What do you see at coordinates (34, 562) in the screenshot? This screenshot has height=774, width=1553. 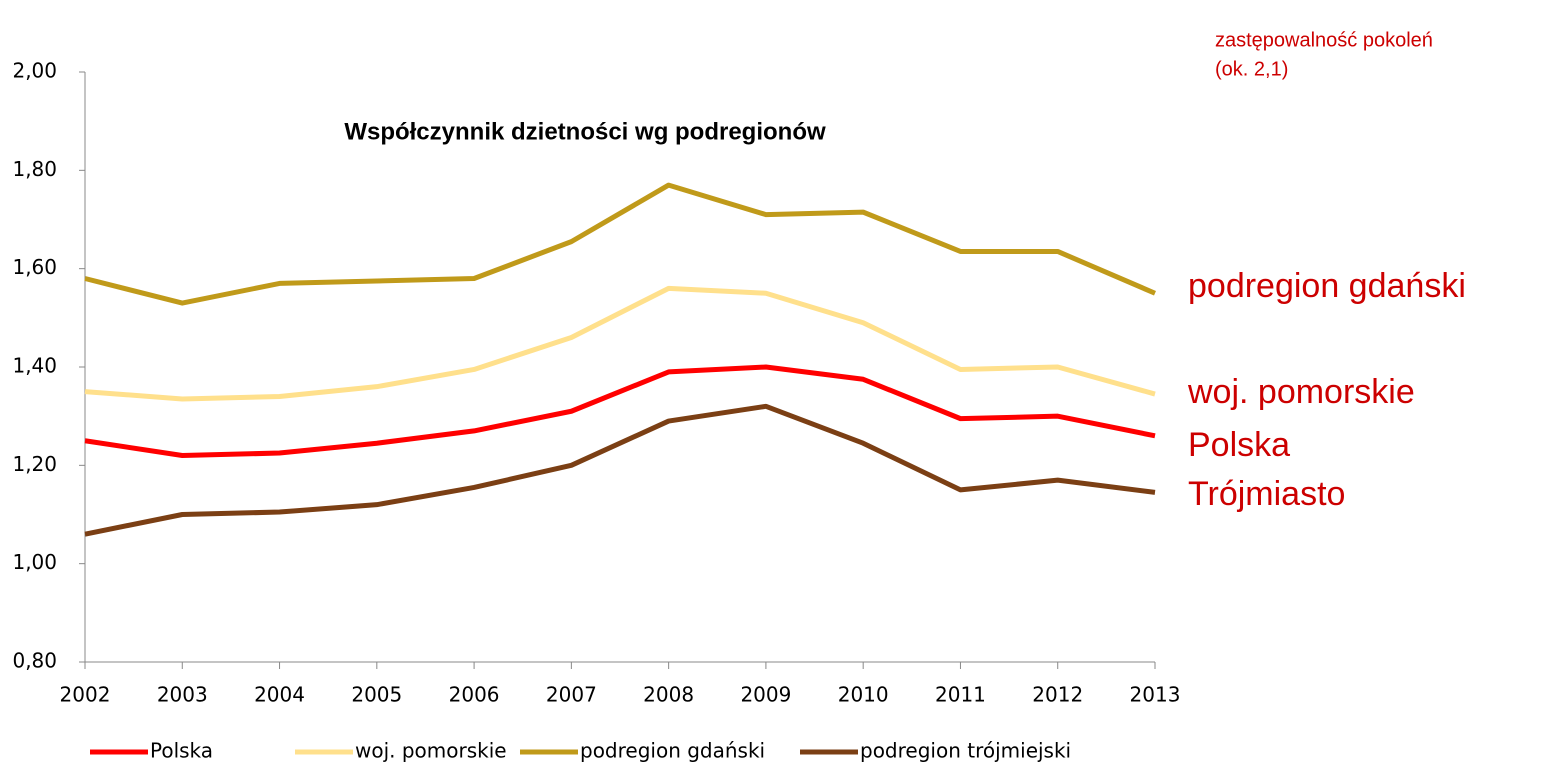 I see `y-tick-label: 1,00` at bounding box center [34, 562].